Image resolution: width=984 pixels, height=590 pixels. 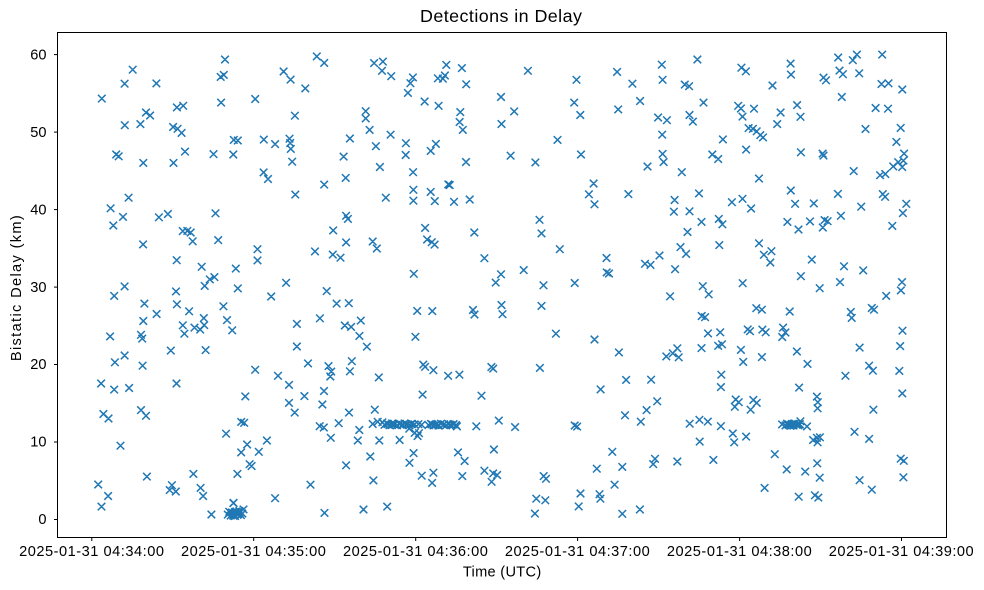 I want to click on svg-text: 2025-01-31 04:38:00, so click(x=739, y=552).